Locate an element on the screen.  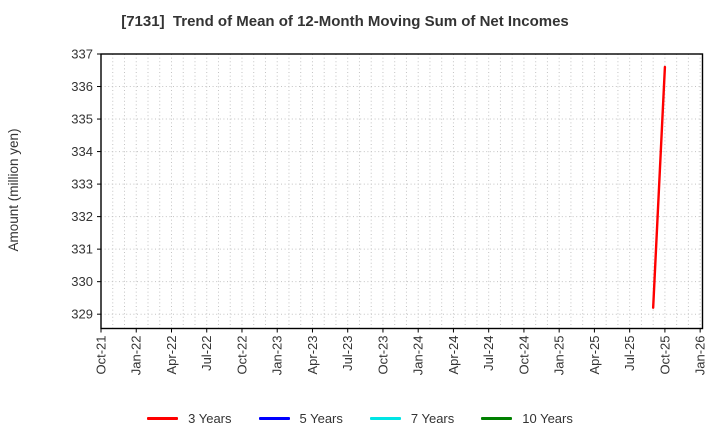
x-tick-label: Jul-23 is located at coordinates (347, 353).